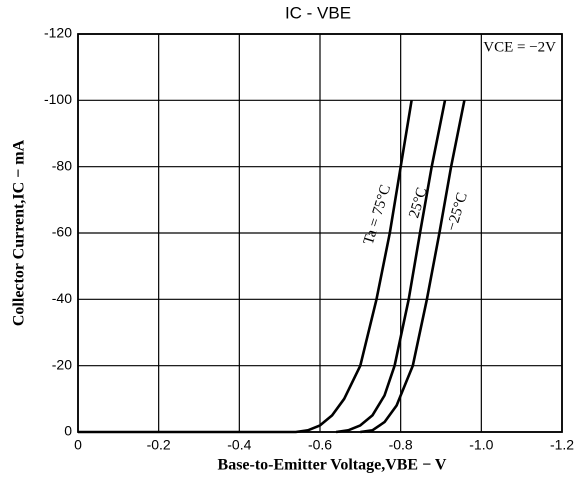 This screenshot has width=575, height=487. I want to click on x-tick-label: -0.6, so click(320, 445).